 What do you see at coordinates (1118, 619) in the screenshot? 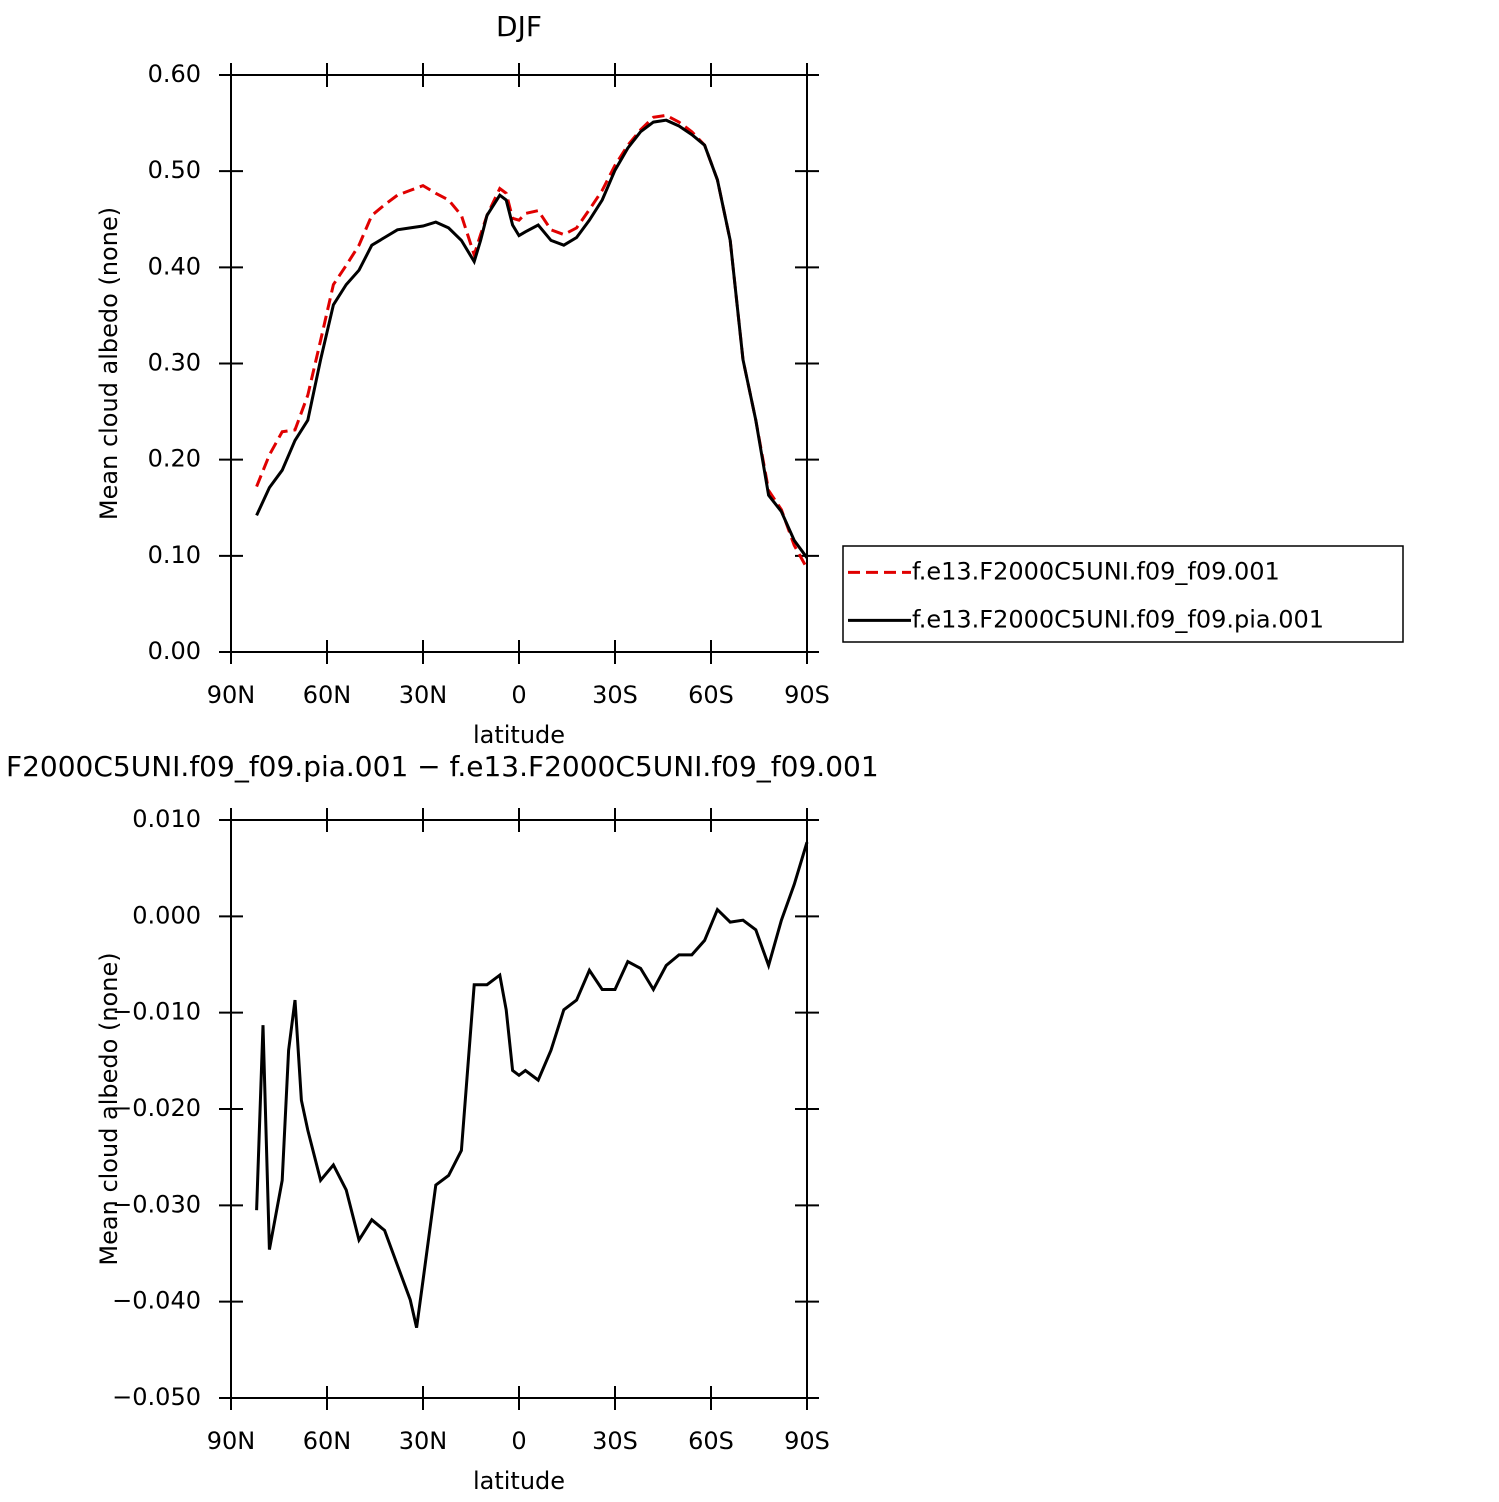
I see `legend-label: f.e13.F2000C5UNI.f09_f09.pia.001` at bounding box center [1118, 619].